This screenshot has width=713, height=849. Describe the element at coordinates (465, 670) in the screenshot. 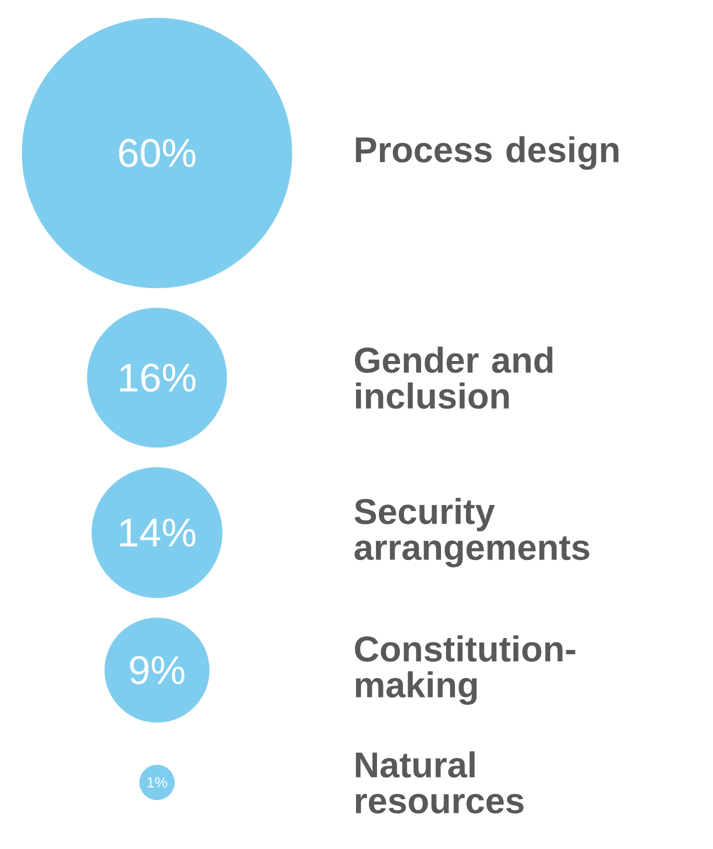

I see `category-label: Constitution-making` at that location.